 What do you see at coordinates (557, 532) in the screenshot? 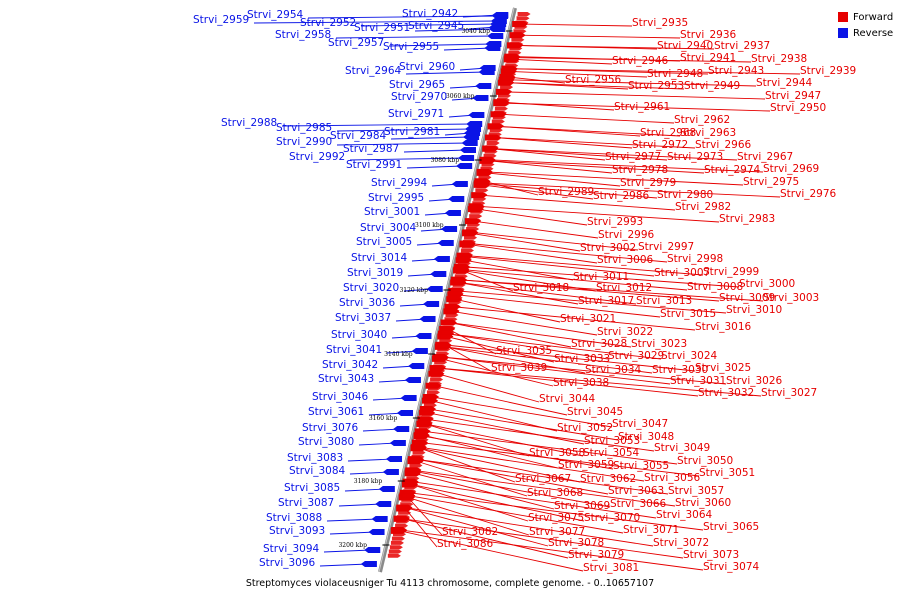
I see `forward-gene-label: Strvi_3077` at bounding box center [557, 532].